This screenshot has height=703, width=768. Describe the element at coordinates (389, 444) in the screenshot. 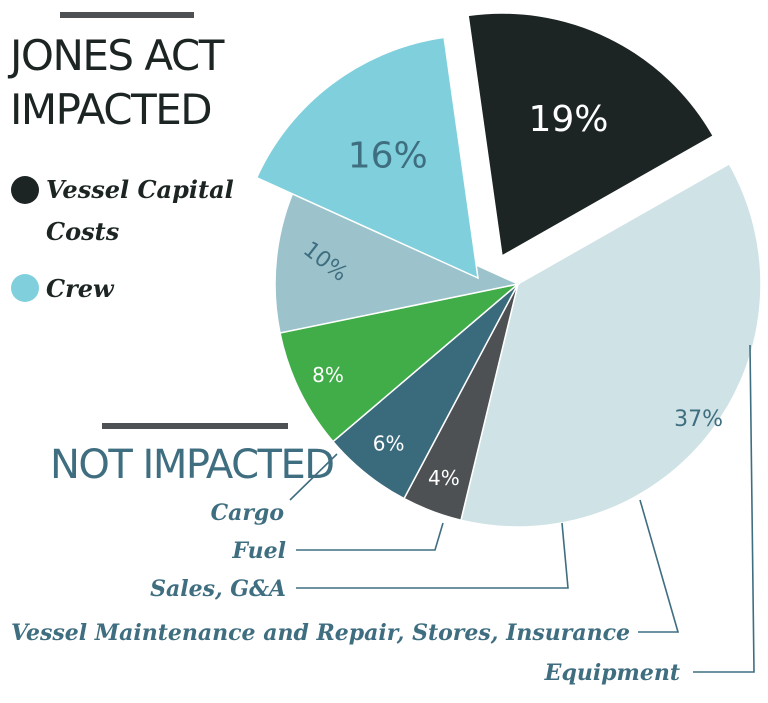

I see `slice-label-sales-g-a: 6%` at that location.